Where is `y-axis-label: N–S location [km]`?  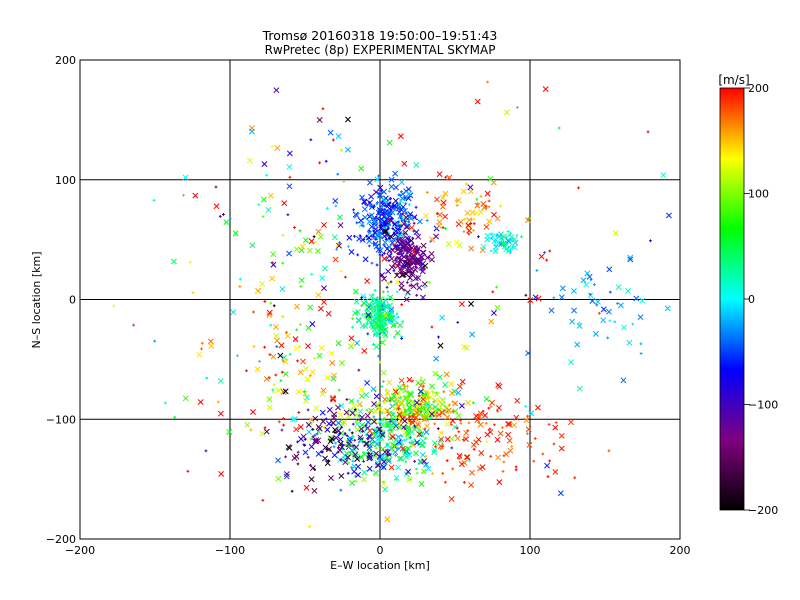 y-axis-label: N–S location [km] is located at coordinates (36, 299).